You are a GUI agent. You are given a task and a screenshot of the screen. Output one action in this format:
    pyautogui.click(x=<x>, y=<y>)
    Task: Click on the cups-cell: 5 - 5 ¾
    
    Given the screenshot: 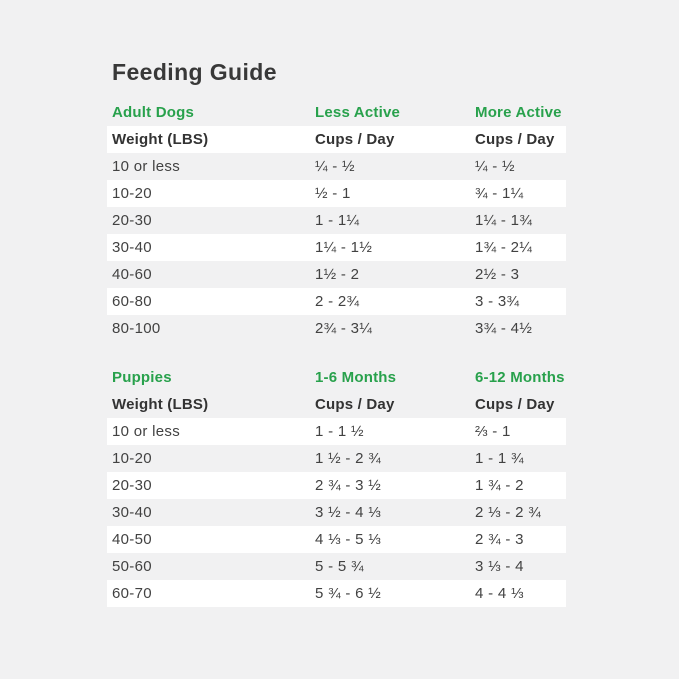 What is the action you would take?
    pyautogui.click(x=339, y=566)
    